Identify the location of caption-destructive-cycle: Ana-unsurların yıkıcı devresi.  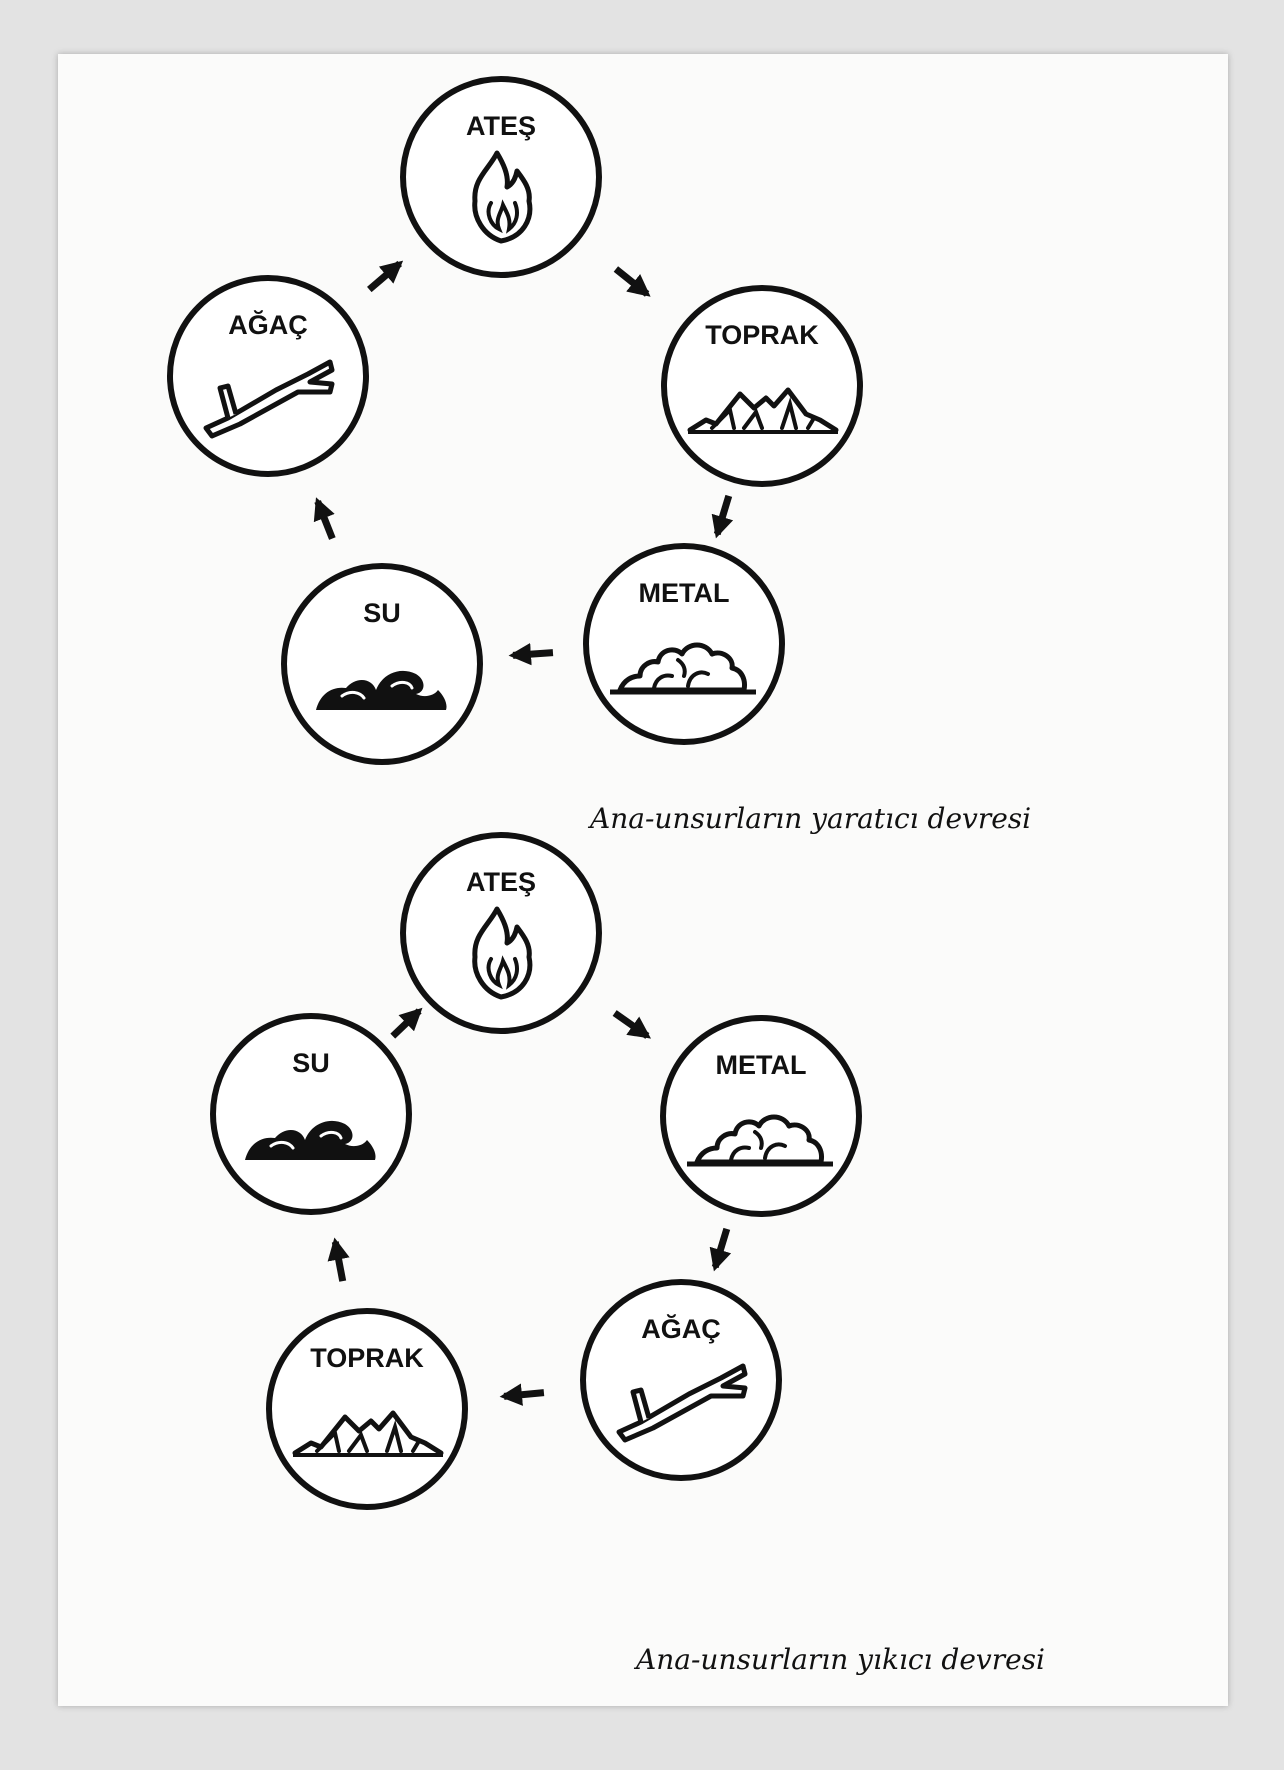
(841, 1659).